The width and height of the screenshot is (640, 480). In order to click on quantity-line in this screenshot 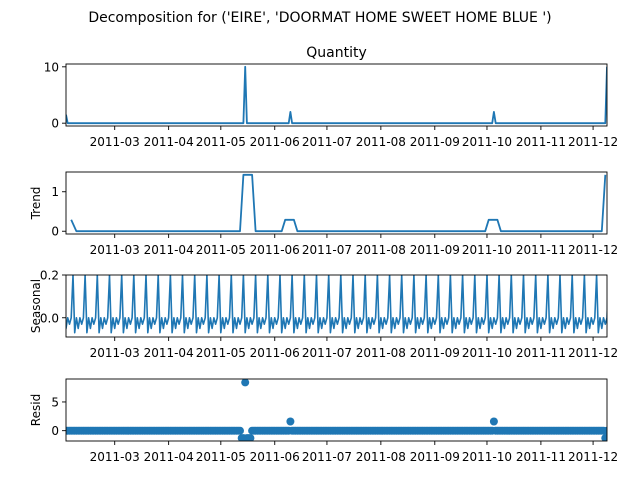, I will do `click(336, 95)`.